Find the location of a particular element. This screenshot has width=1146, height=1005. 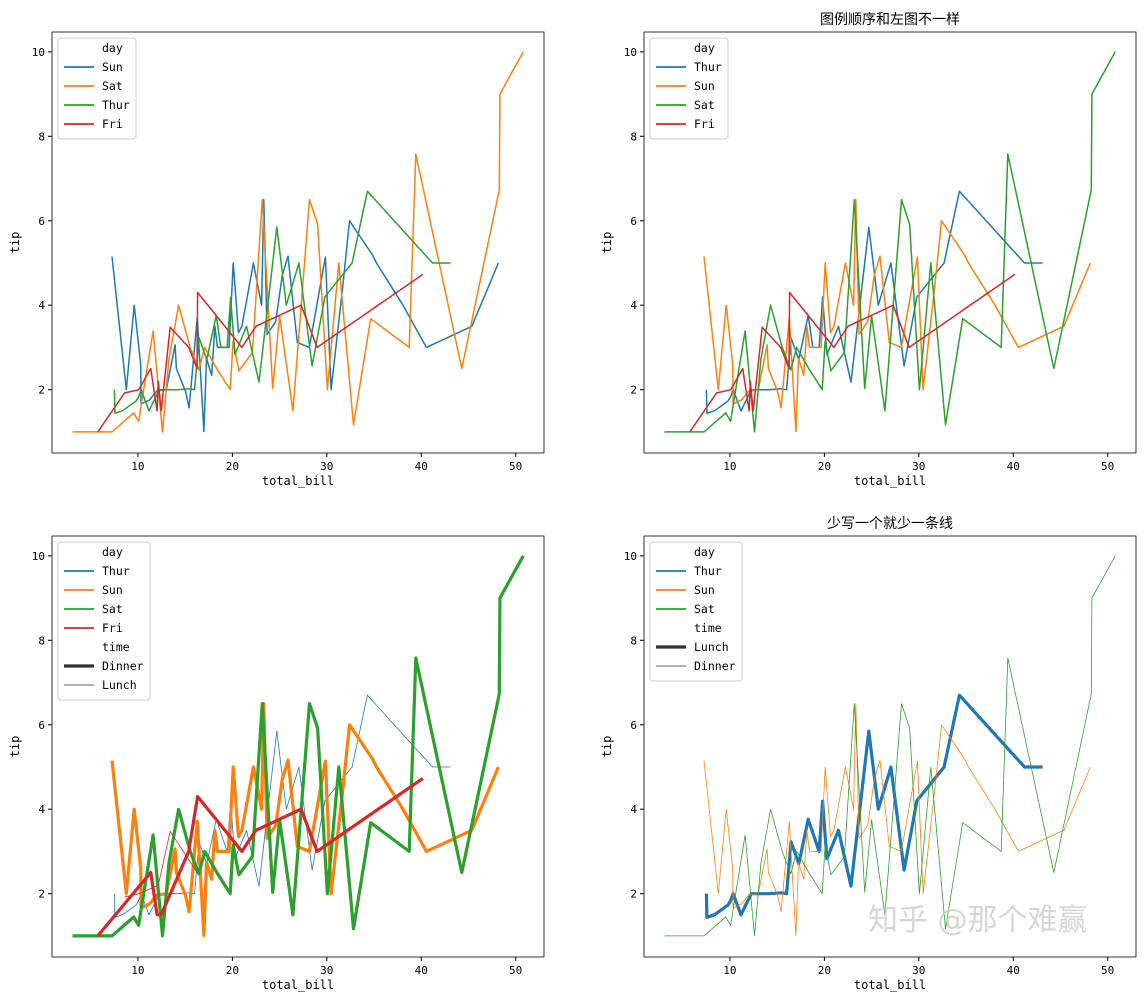

watermark: 知乎 @那个难赢 is located at coordinates (978, 920).